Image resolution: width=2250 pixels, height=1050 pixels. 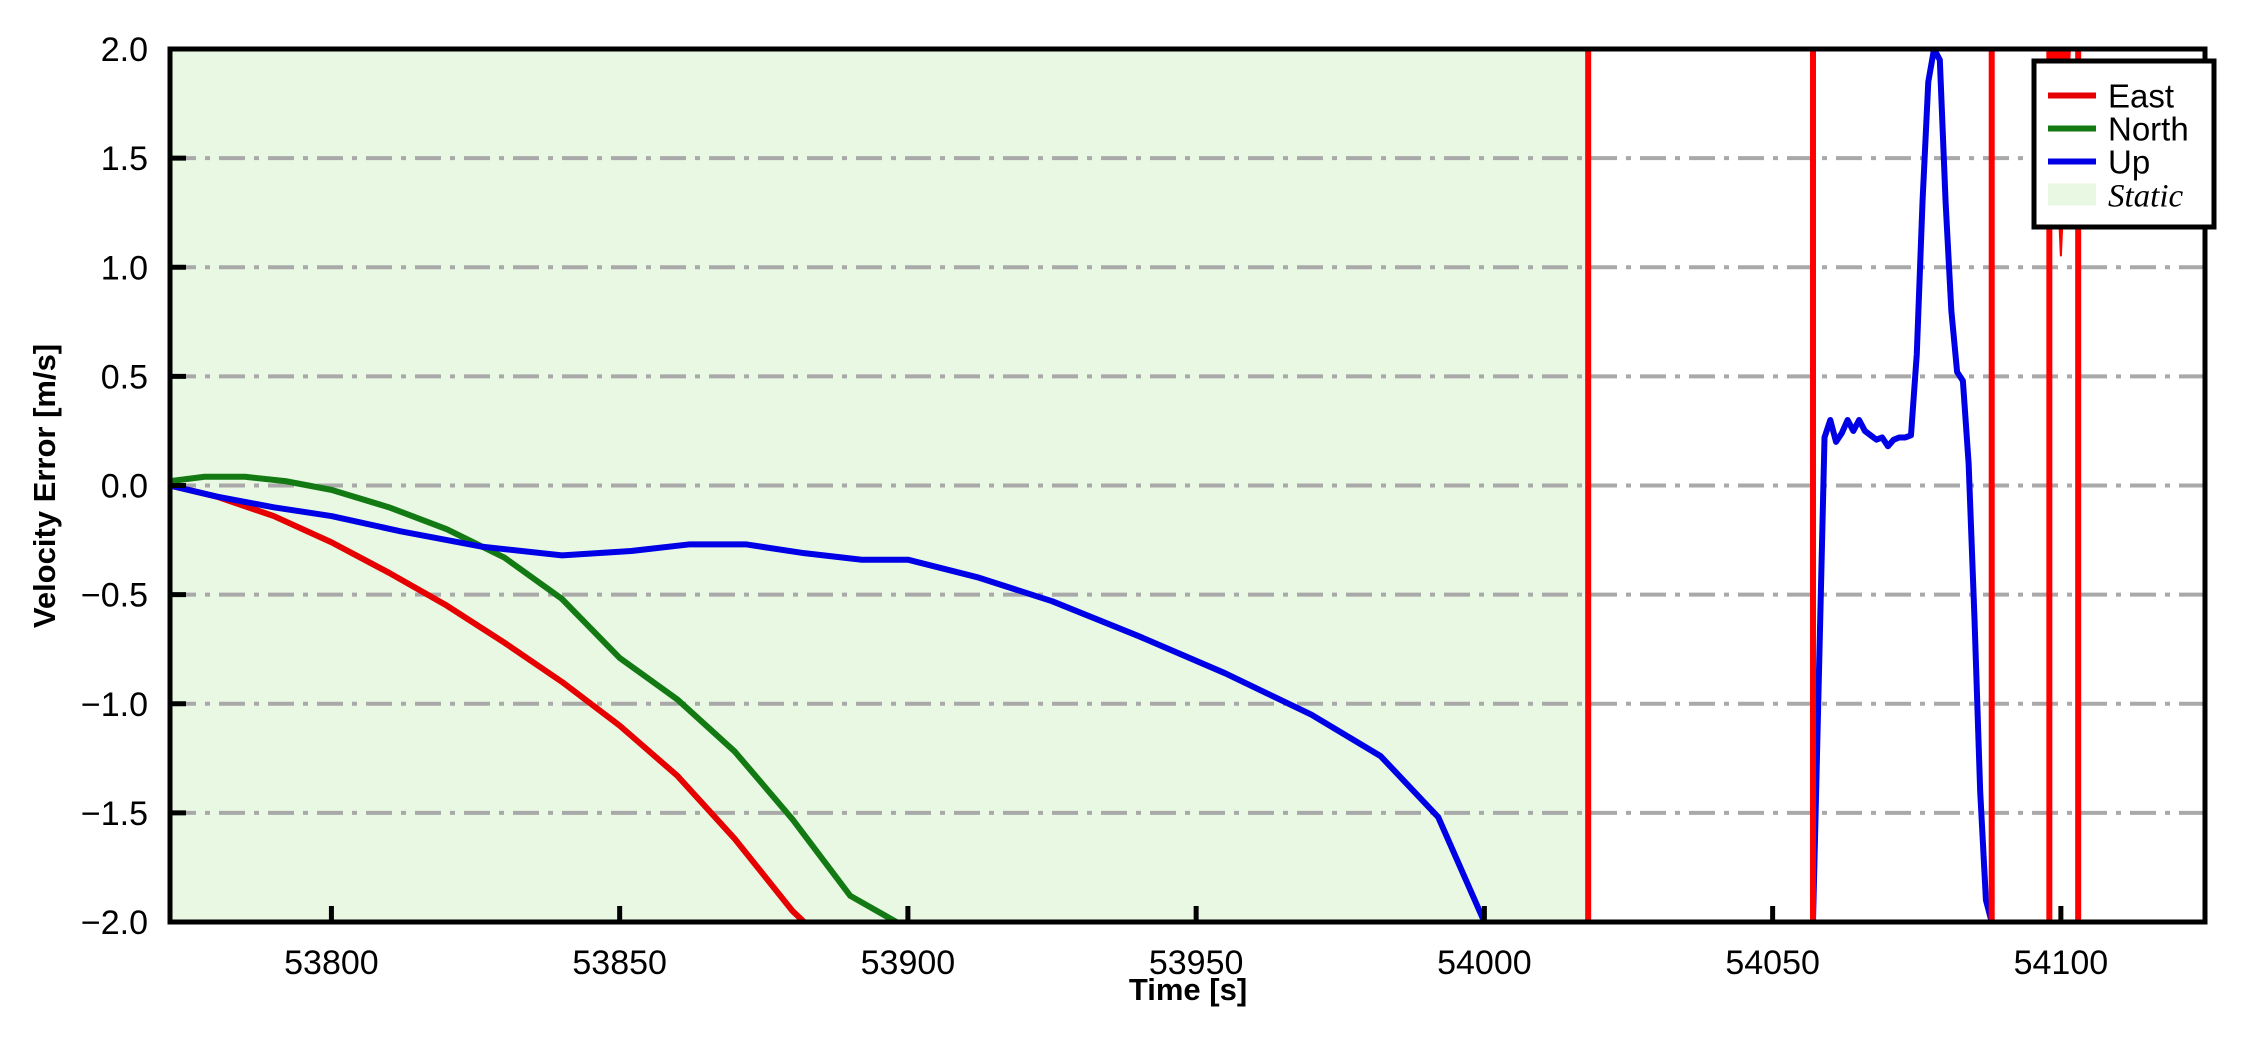 What do you see at coordinates (2141, 96) in the screenshot?
I see `legend-label: East` at bounding box center [2141, 96].